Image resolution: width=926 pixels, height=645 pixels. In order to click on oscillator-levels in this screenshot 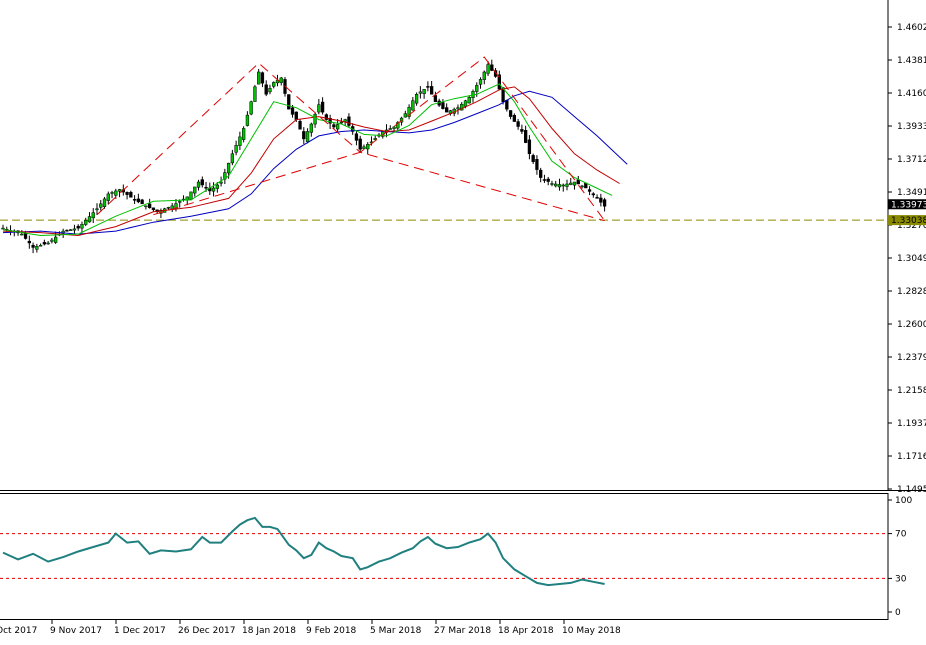, I will do `click(444, 556)`.